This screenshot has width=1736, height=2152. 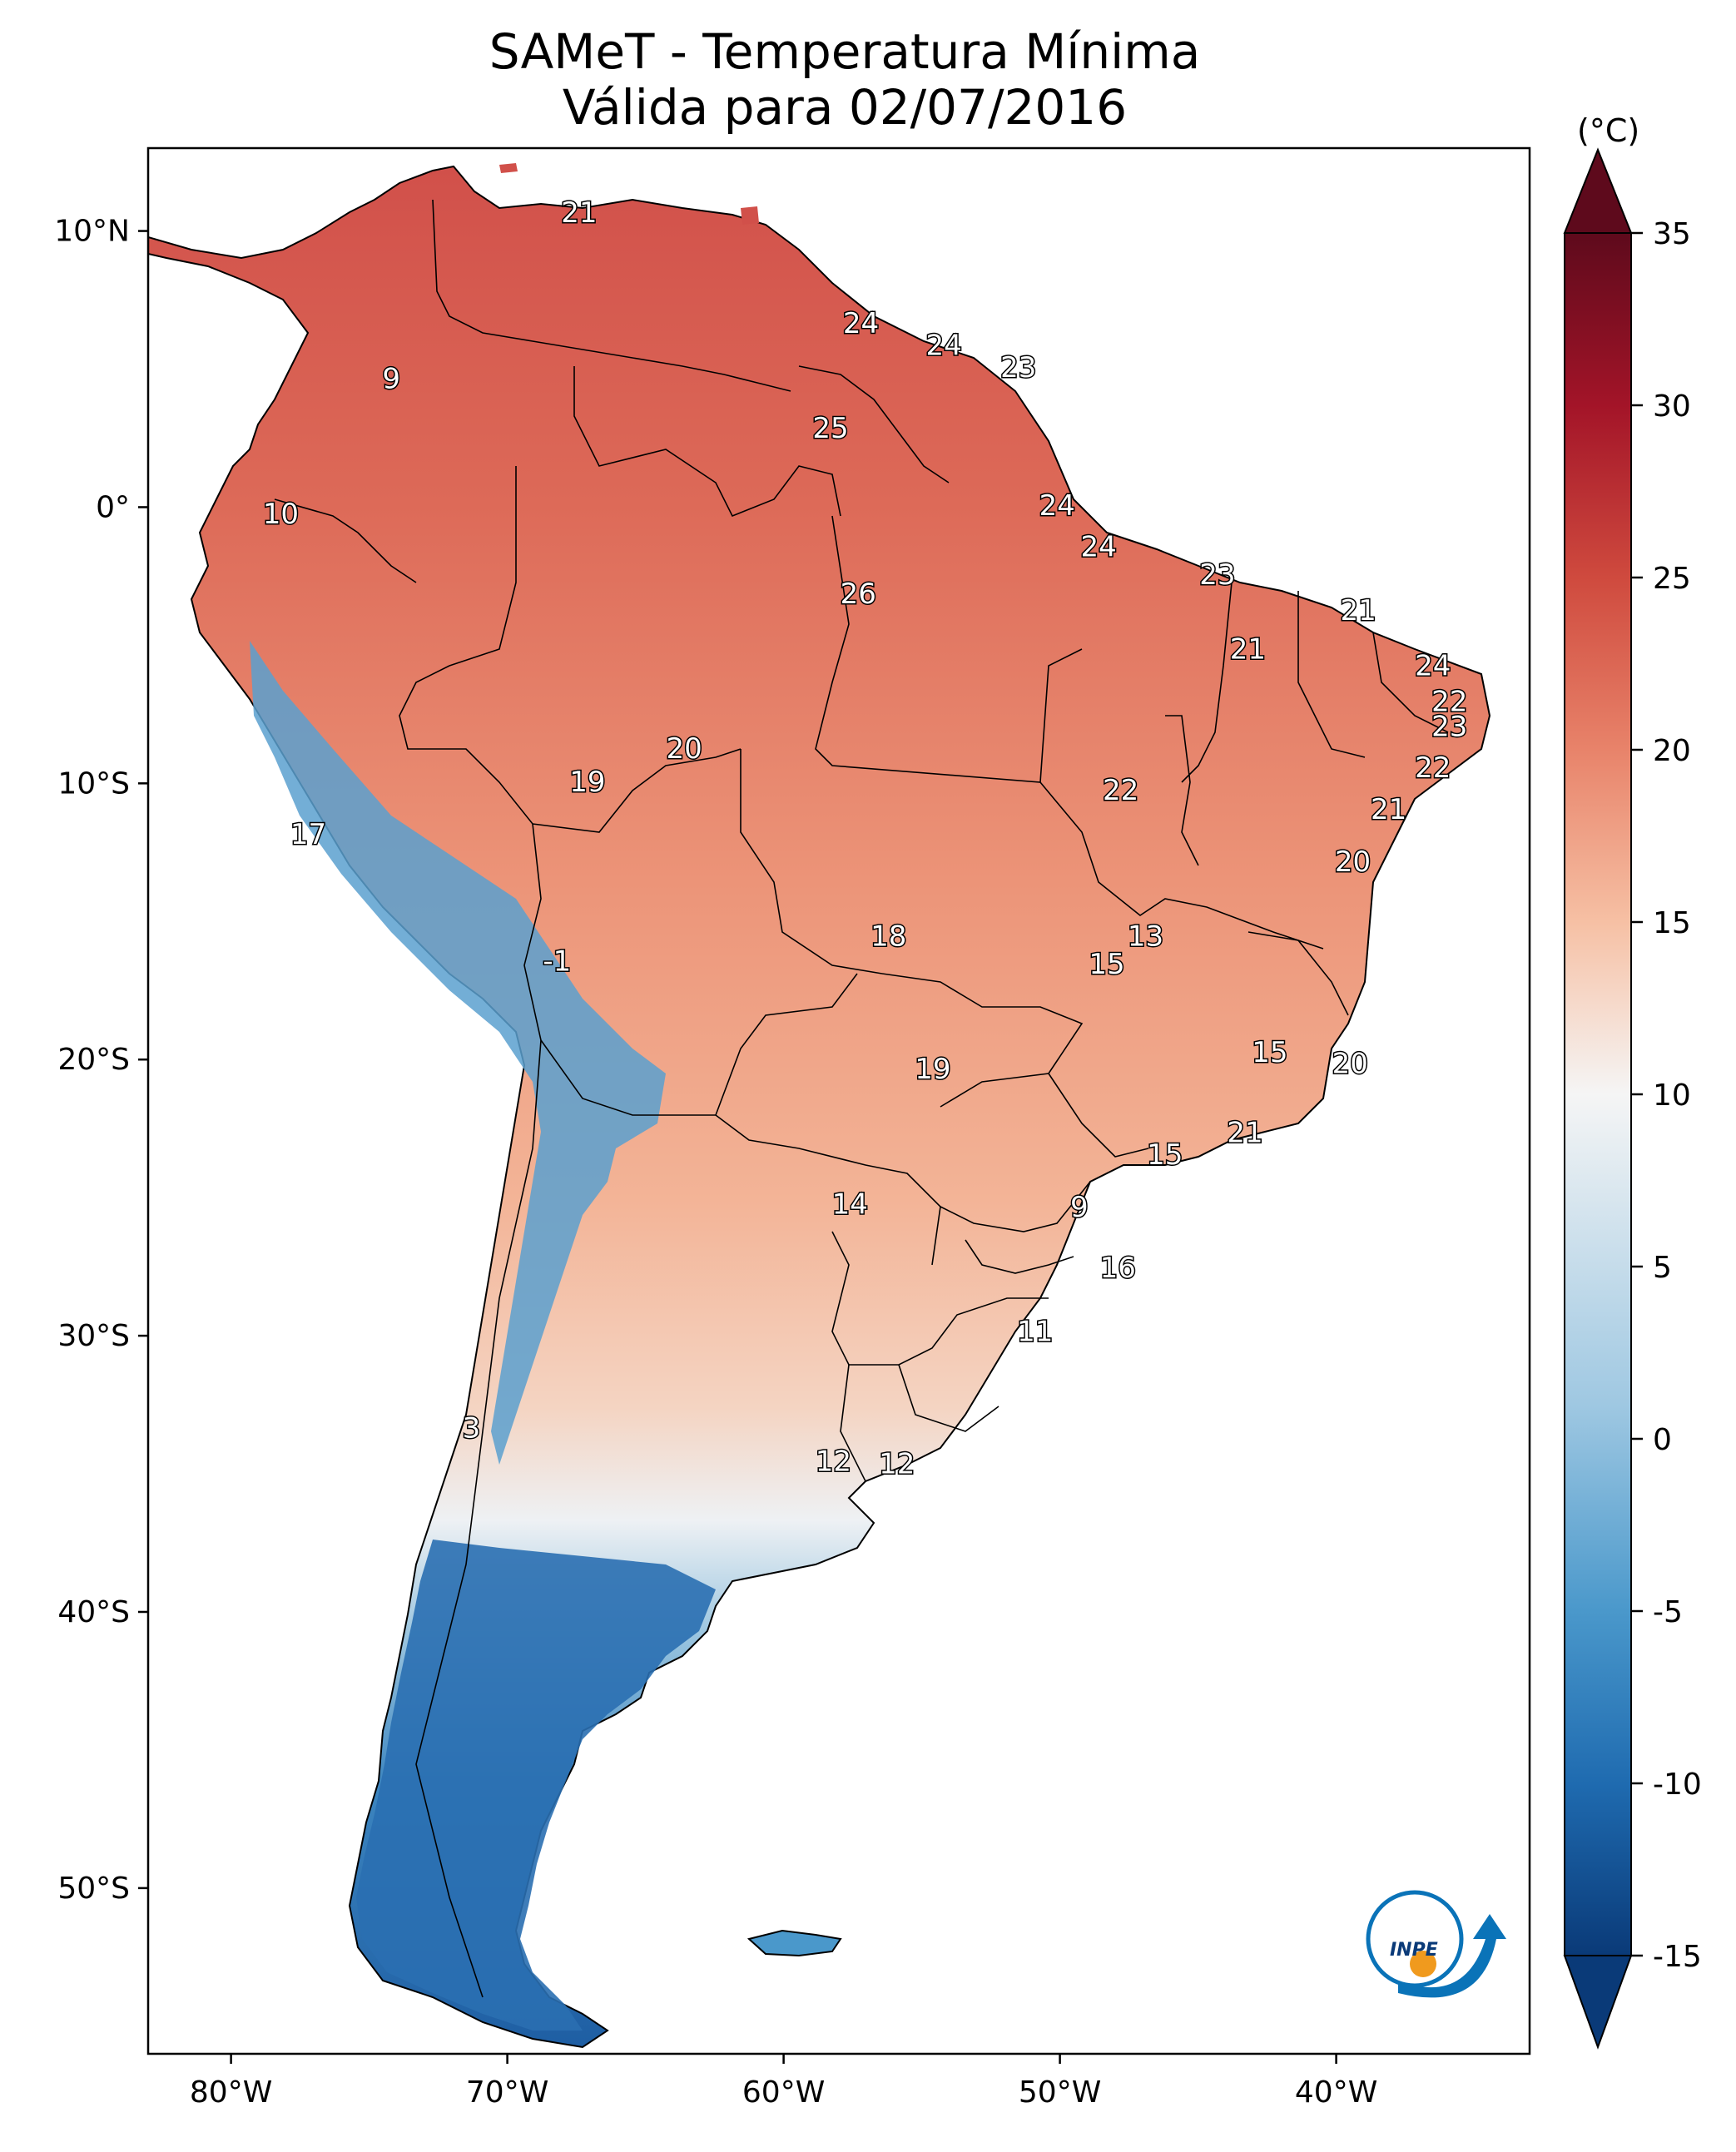 I want to click on station-value-label: 13, so click(x=1146, y=937).